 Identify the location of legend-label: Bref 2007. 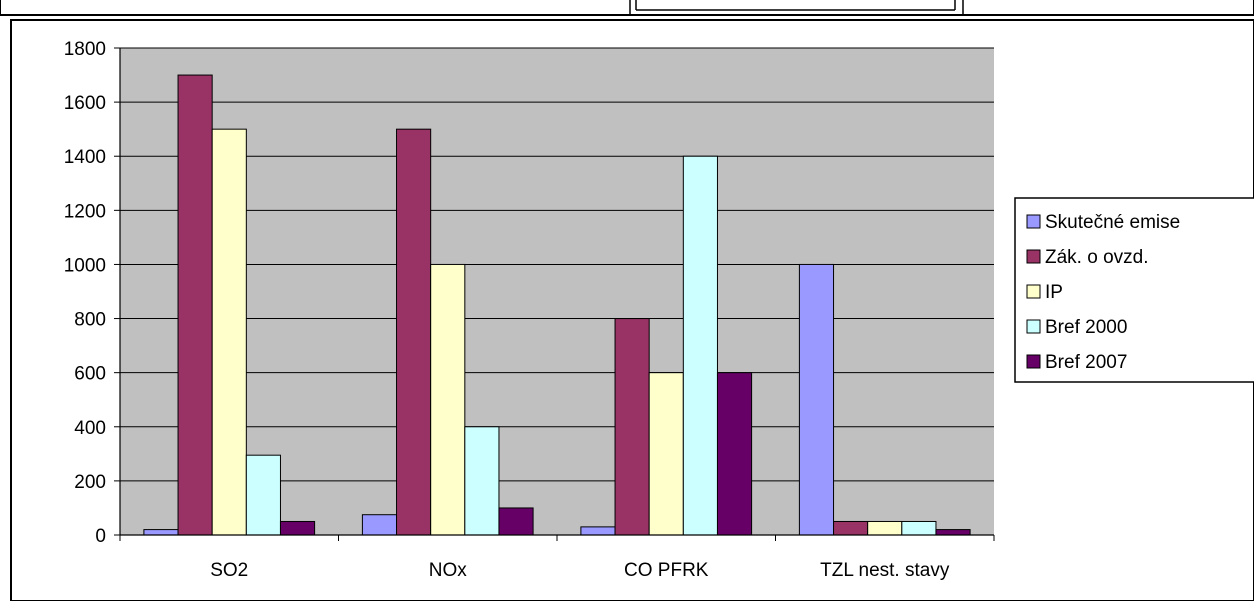
(1086, 362).